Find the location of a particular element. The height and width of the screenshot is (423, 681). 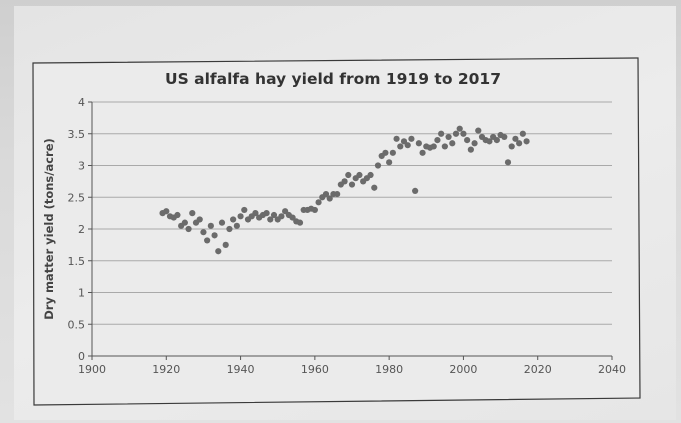

data-point-2001 is located at coordinates (467, 140).